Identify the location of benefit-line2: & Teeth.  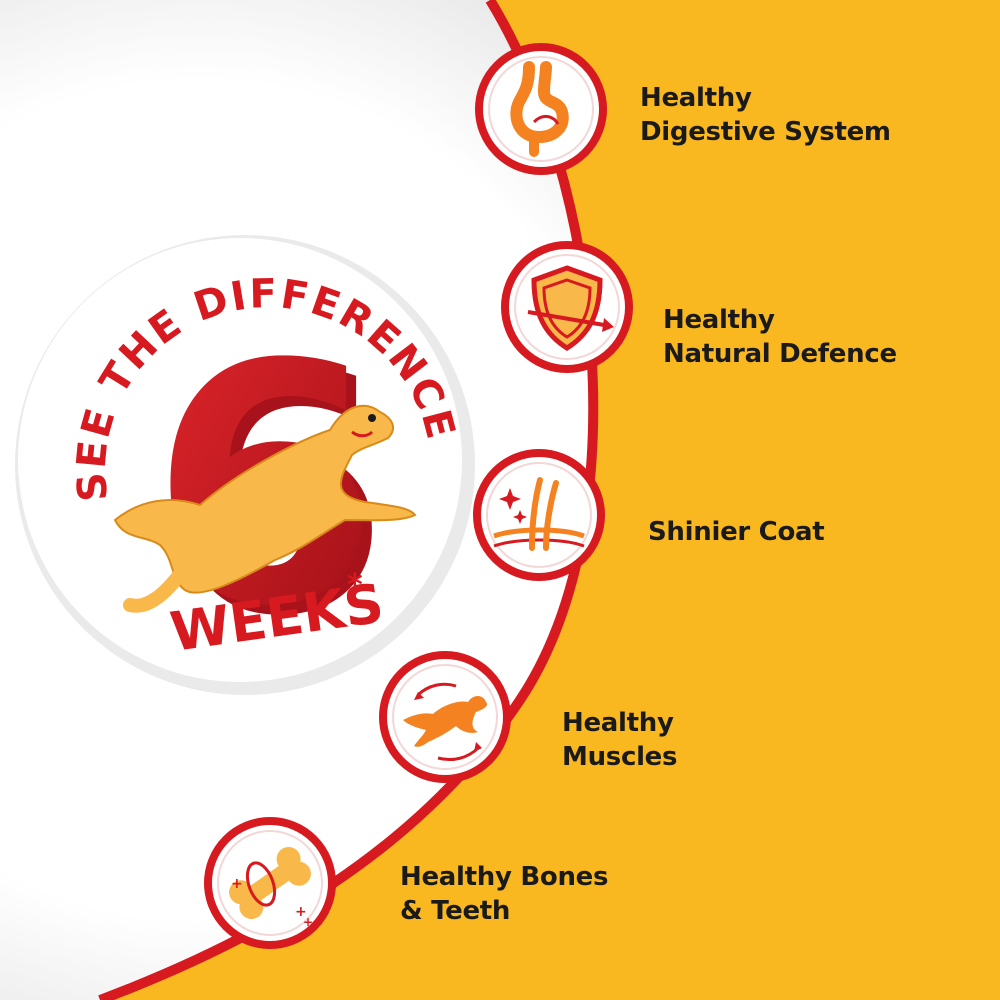
(455, 911).